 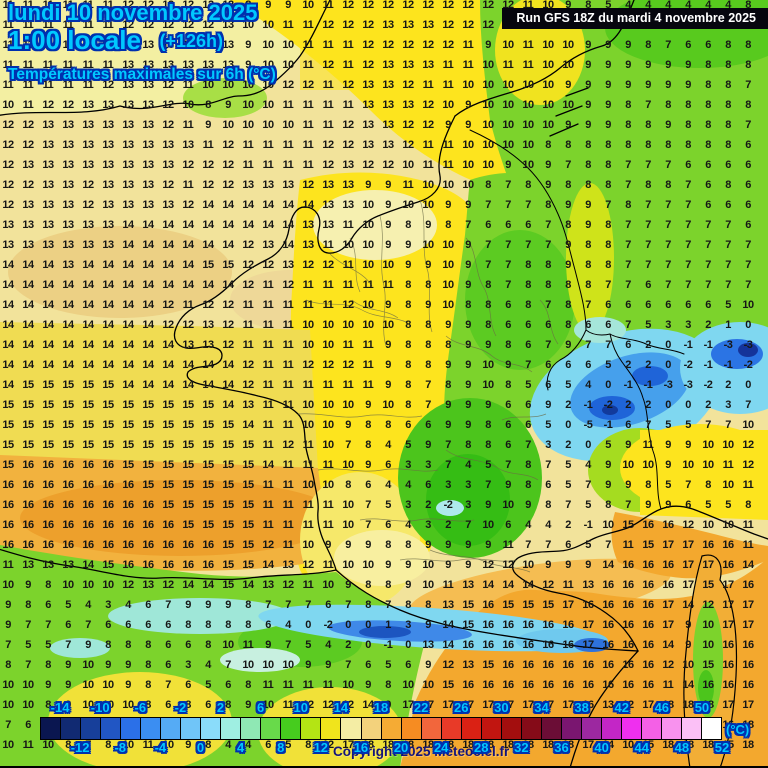 What do you see at coordinates (80, 747) in the screenshot?
I see `colorbar-tick-label: -12` at bounding box center [80, 747].